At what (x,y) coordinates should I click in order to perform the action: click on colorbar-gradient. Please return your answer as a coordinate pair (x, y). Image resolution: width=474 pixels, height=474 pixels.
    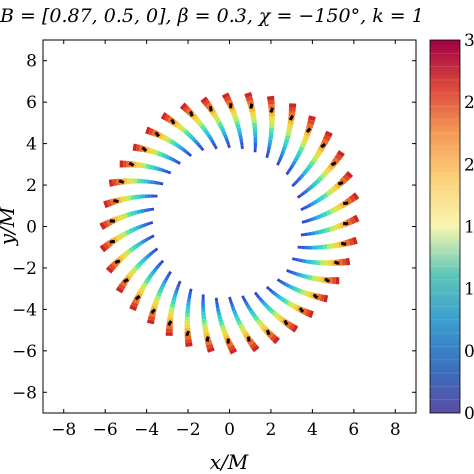
    Looking at the image, I should click on (445, 226).